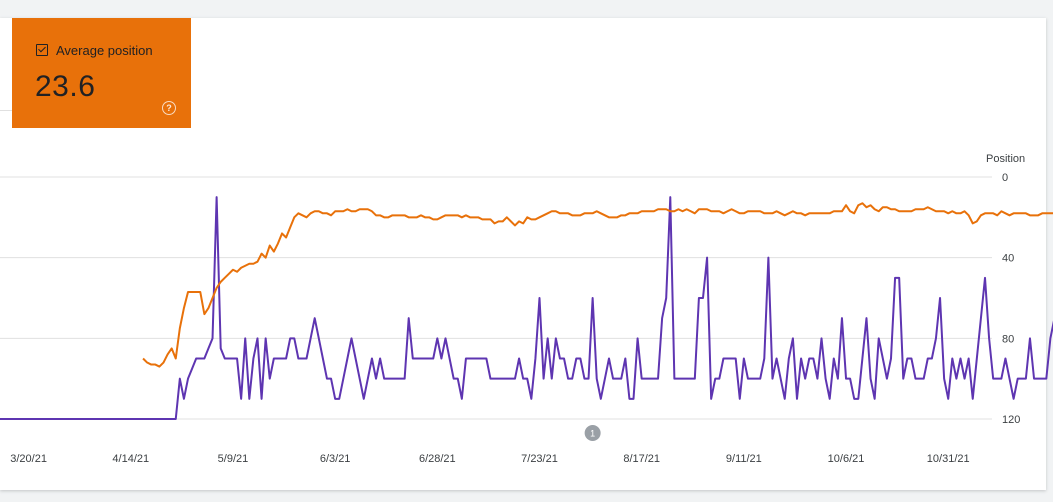 The image size is (1053, 502). What do you see at coordinates (130, 459) in the screenshot?
I see `x-tick-label-1: 4/14/21` at bounding box center [130, 459].